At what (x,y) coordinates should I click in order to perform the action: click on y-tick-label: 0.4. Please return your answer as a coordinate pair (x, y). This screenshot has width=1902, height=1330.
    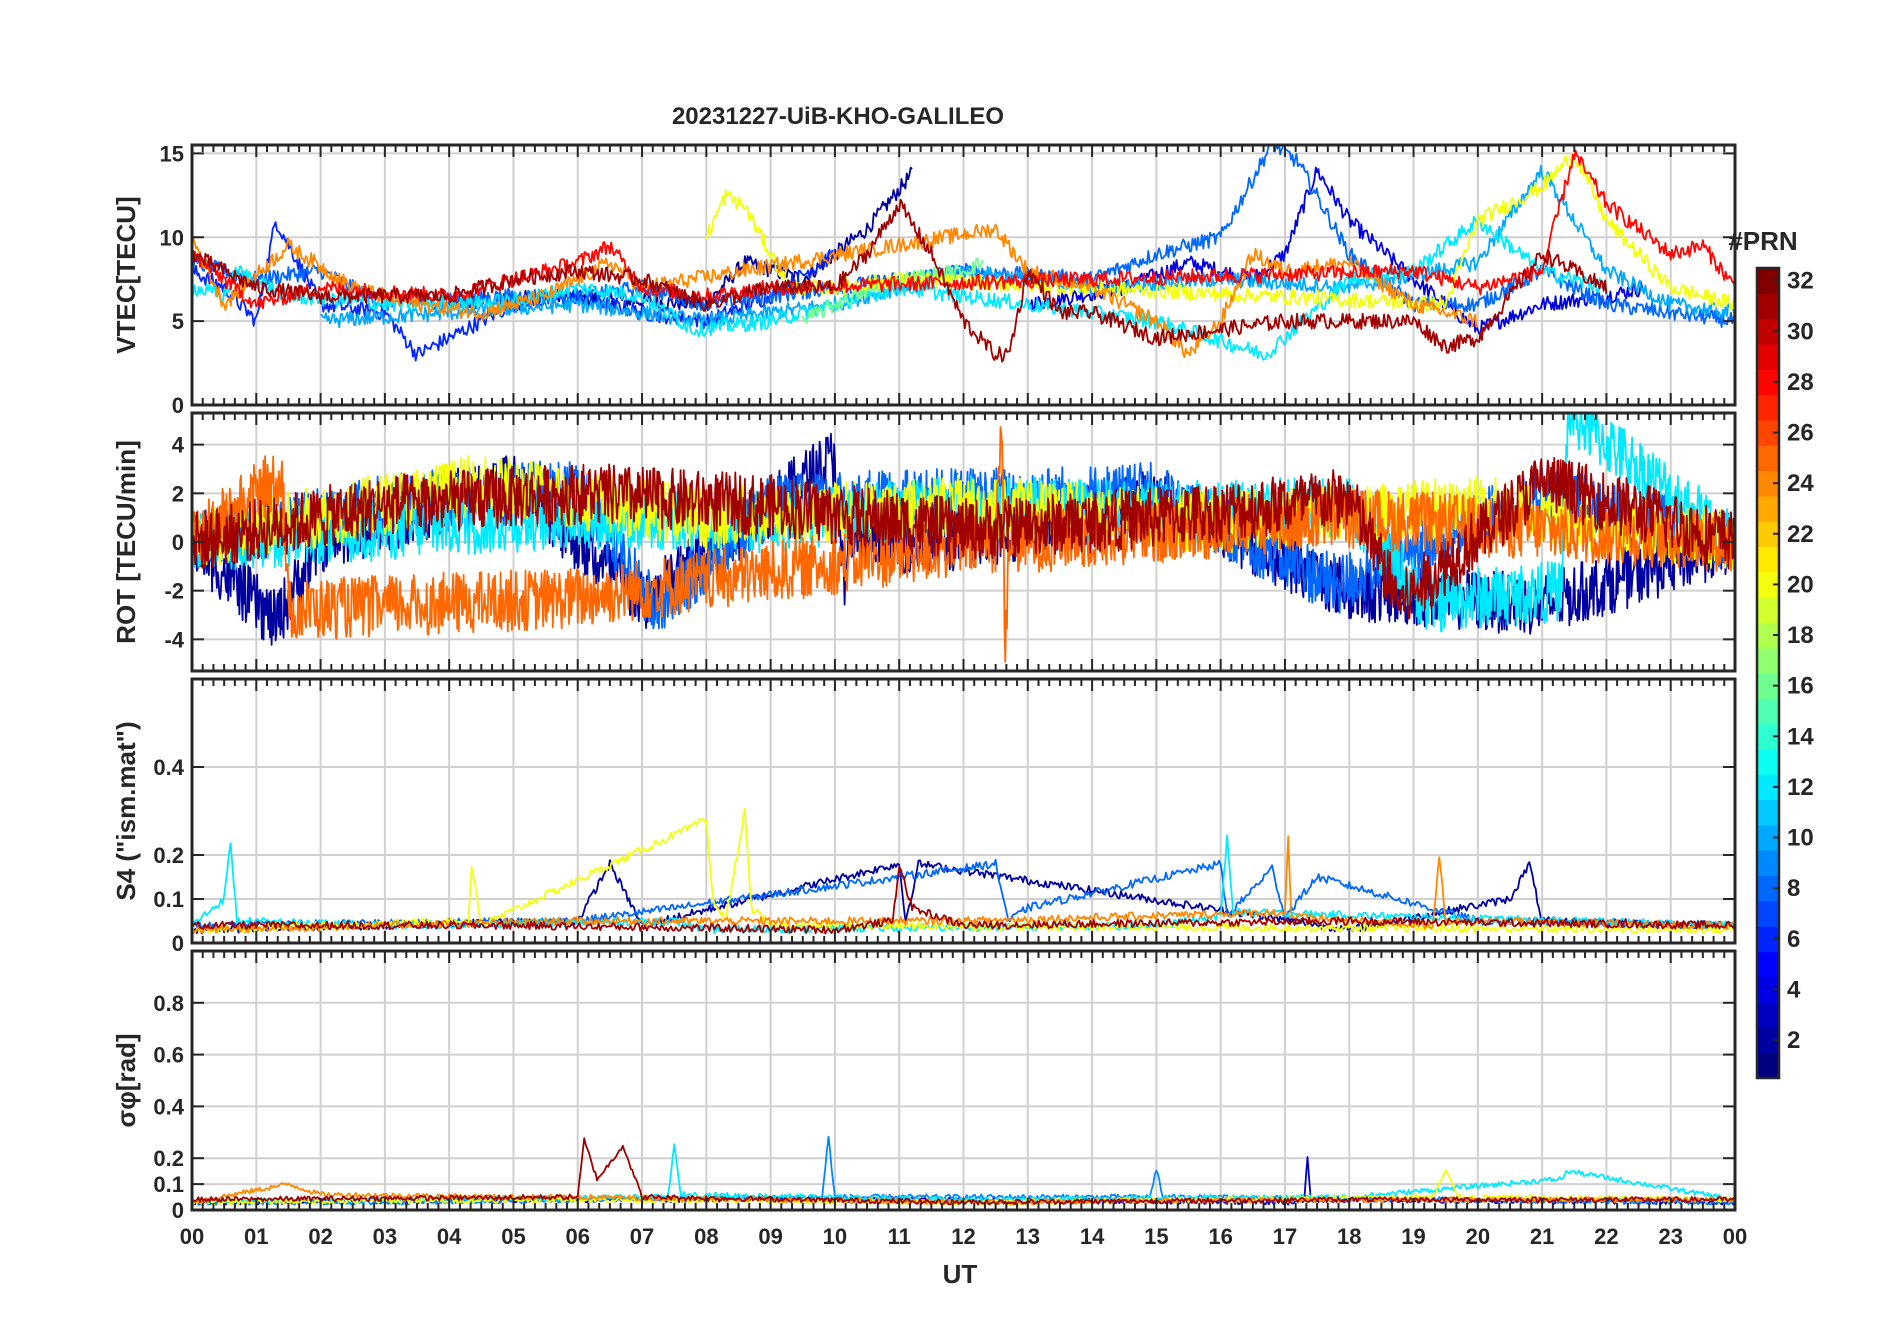
    Looking at the image, I should click on (168, 767).